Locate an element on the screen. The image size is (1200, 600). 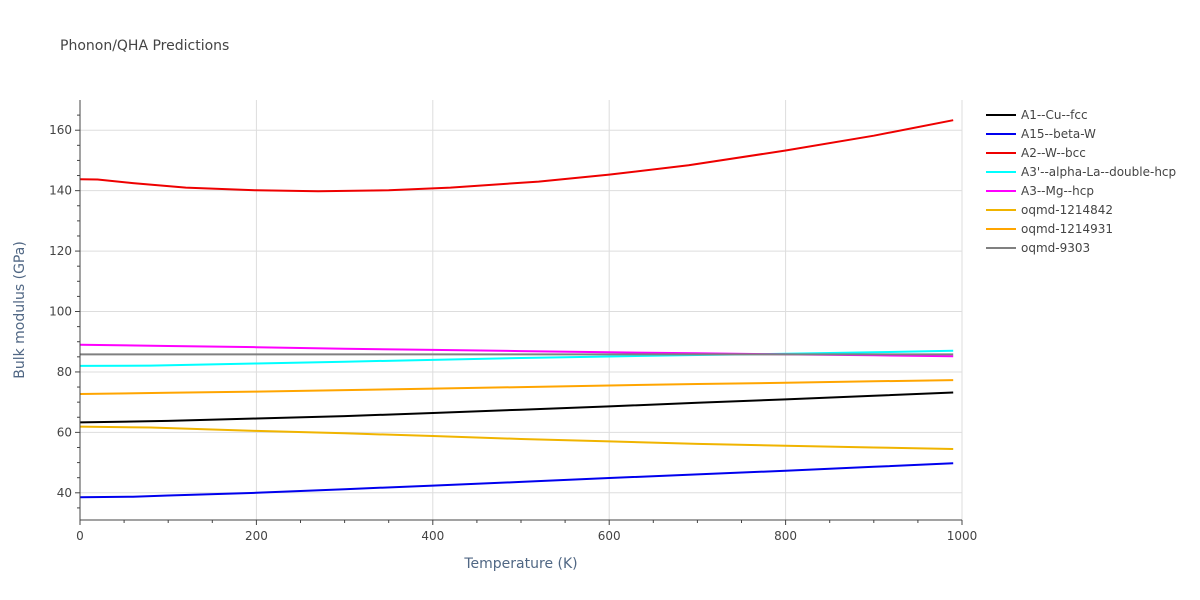
legend-entry: oqmd-1214842 is located at coordinates (1067, 210).